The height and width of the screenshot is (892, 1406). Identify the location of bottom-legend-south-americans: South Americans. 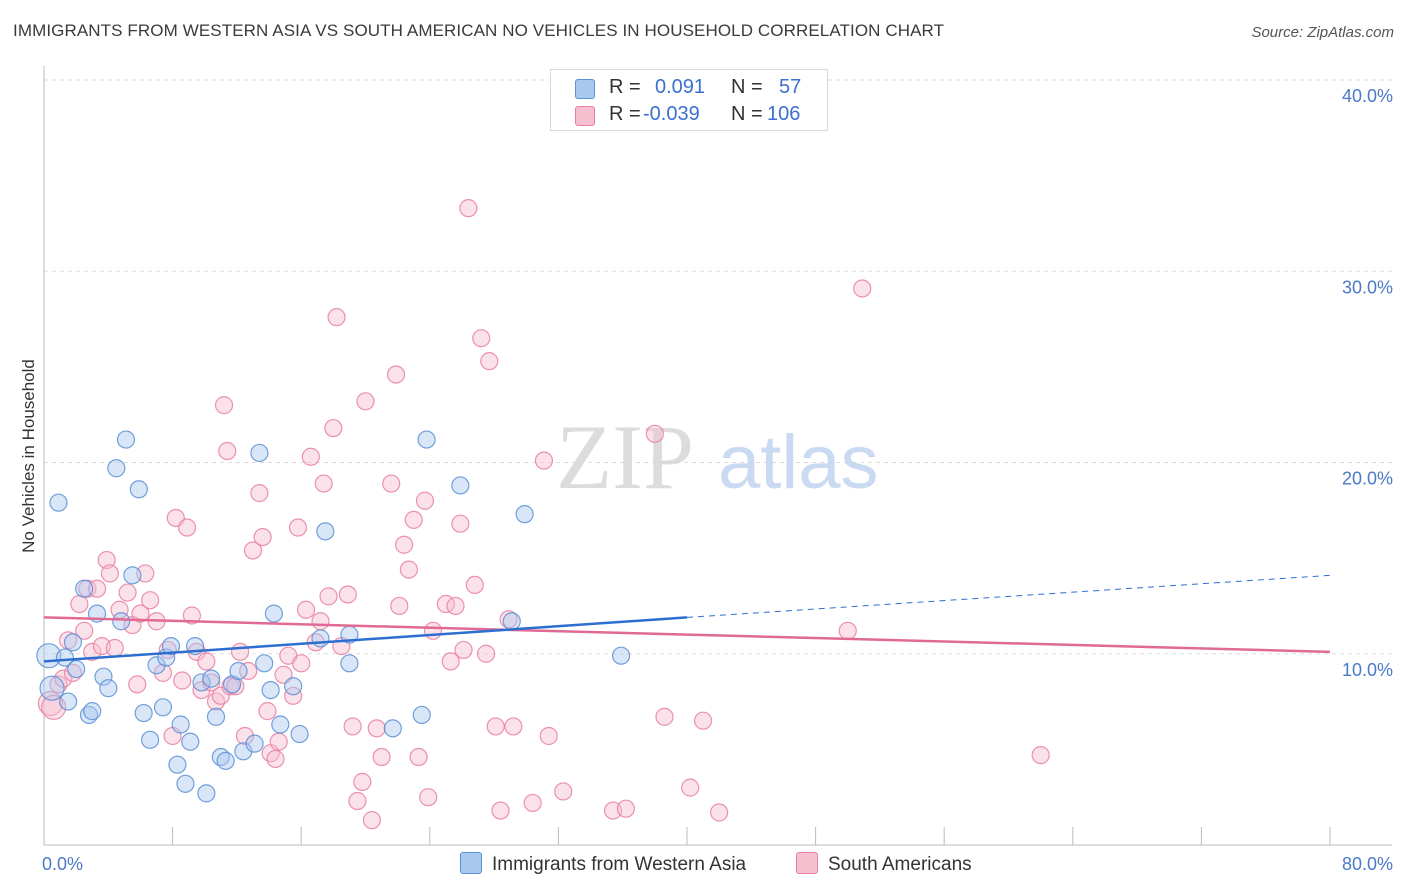
(884, 864).